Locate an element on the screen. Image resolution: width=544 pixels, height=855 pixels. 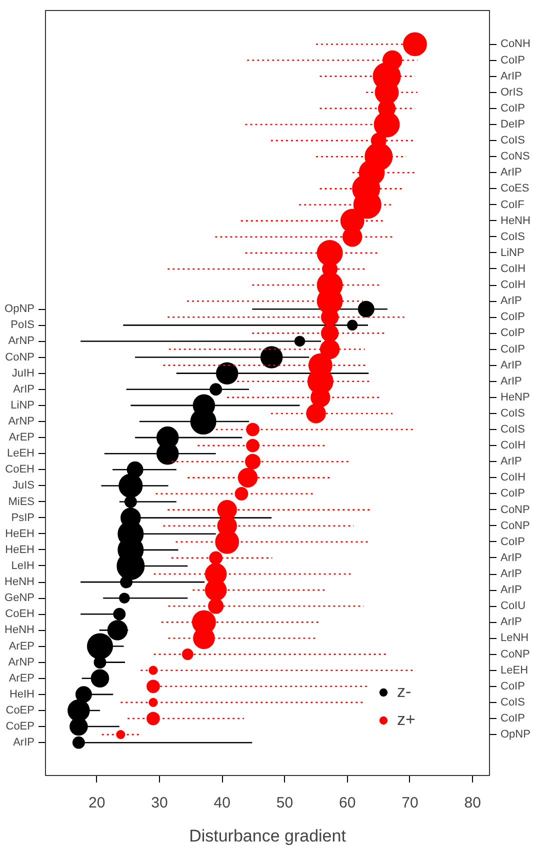
x-tick-label: 60 is located at coordinates (347, 803).